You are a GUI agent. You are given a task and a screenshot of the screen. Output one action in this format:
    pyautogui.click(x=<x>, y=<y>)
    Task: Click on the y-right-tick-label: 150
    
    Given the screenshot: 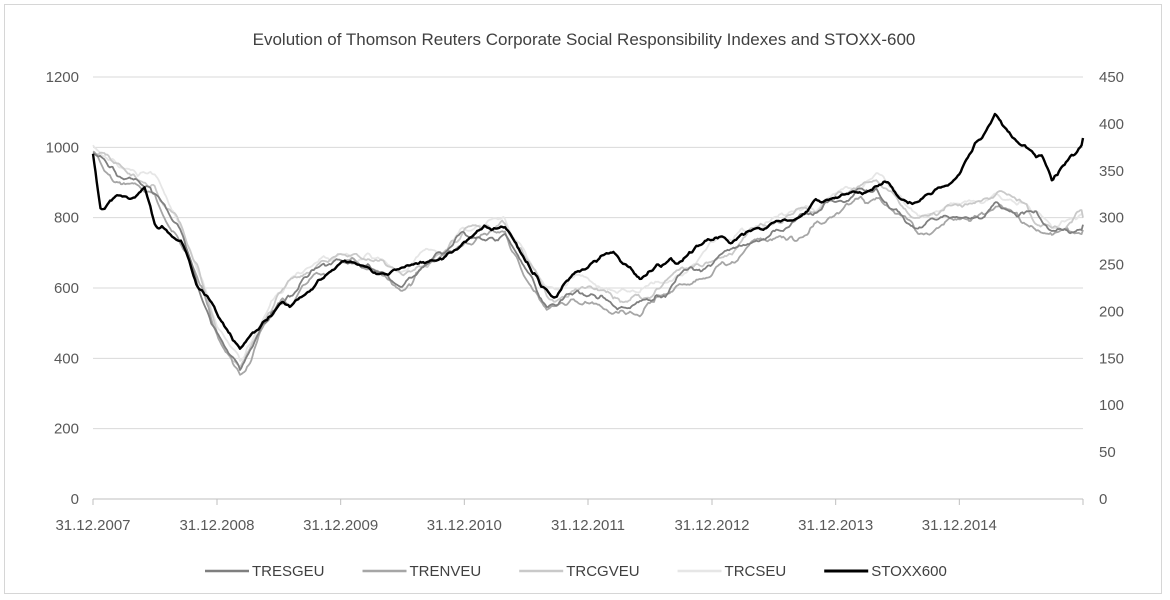 What is the action you would take?
    pyautogui.click(x=1111, y=358)
    